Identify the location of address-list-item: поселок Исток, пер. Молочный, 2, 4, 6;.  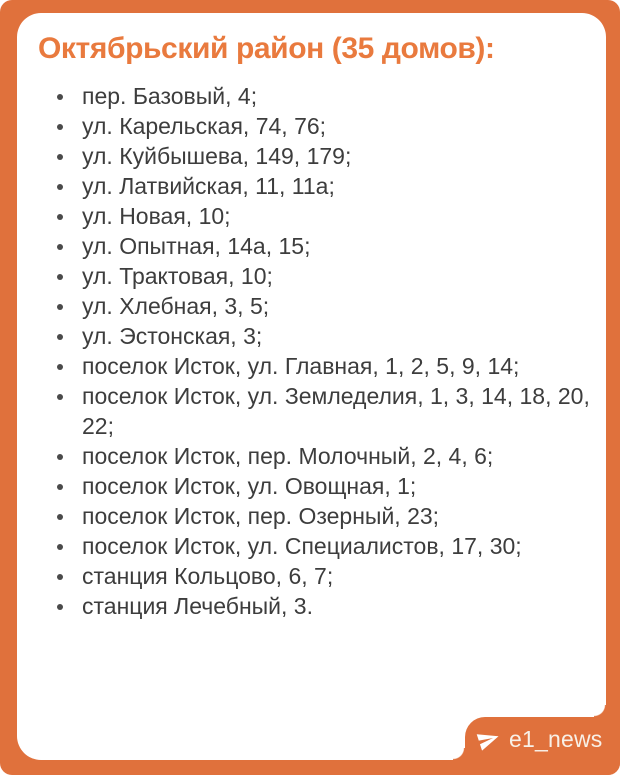
(315, 456).